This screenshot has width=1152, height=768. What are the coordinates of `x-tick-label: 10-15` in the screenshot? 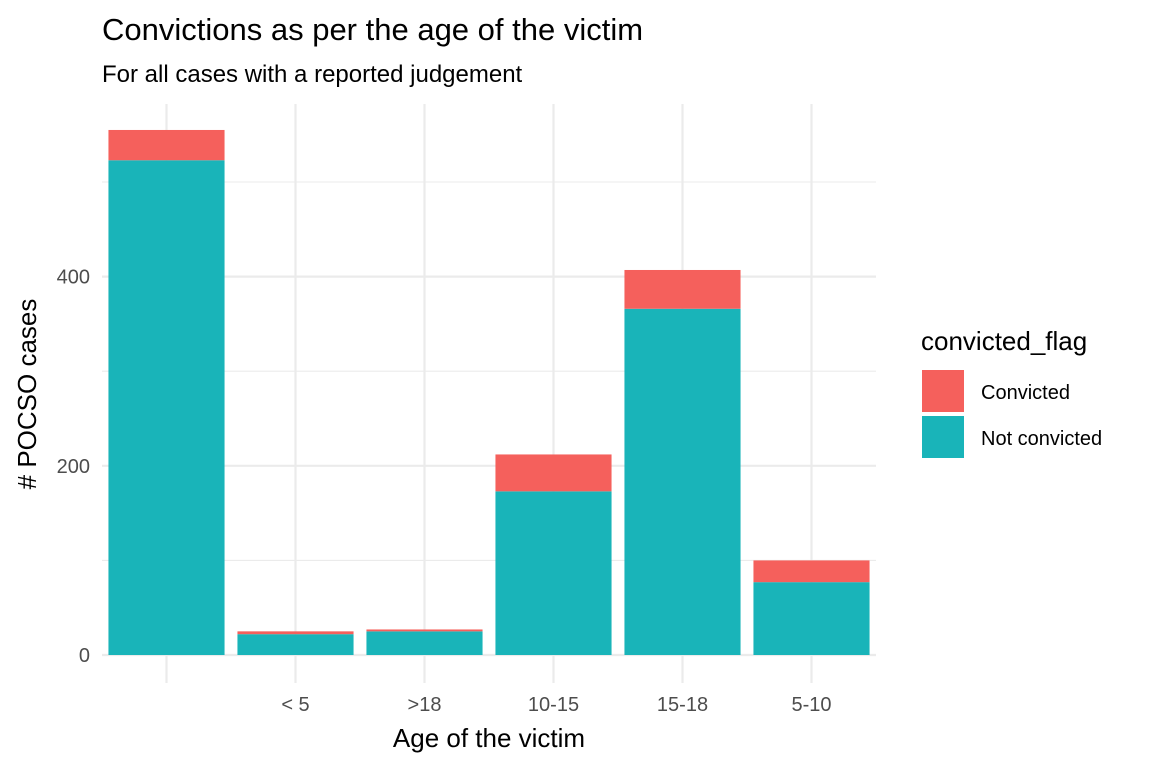 It's located at (553, 705).